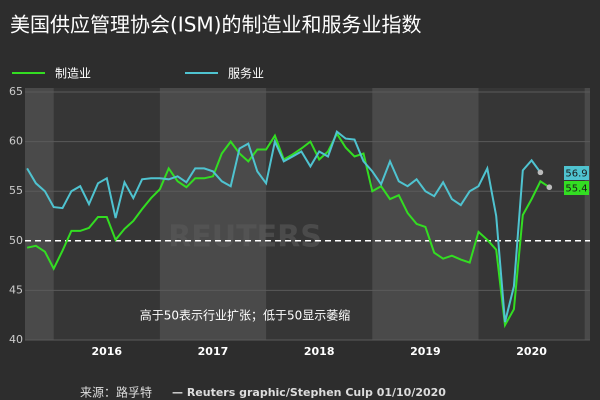 The width and height of the screenshot is (600, 400). Describe the element at coordinates (215, 25) in the screenshot. I see `chart-title: 美国供应管理协会(ISM)的制造业和服务业指数` at that location.